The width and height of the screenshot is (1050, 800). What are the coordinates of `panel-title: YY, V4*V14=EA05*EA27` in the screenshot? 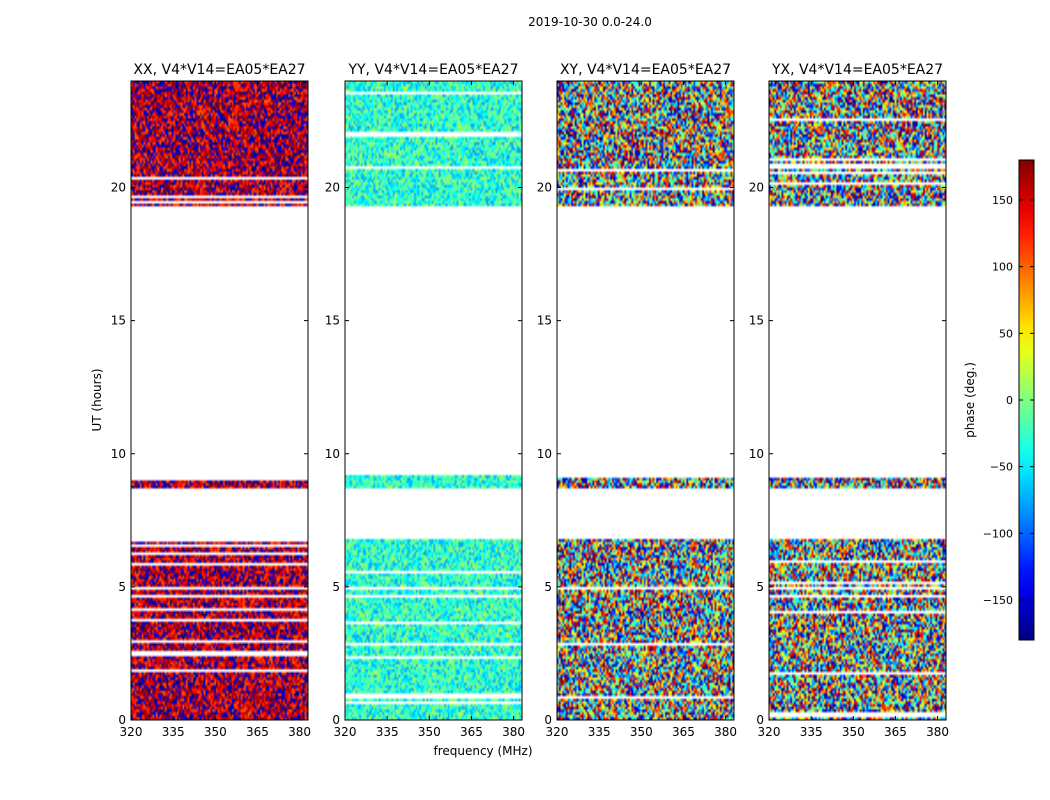 It's located at (432, 70).